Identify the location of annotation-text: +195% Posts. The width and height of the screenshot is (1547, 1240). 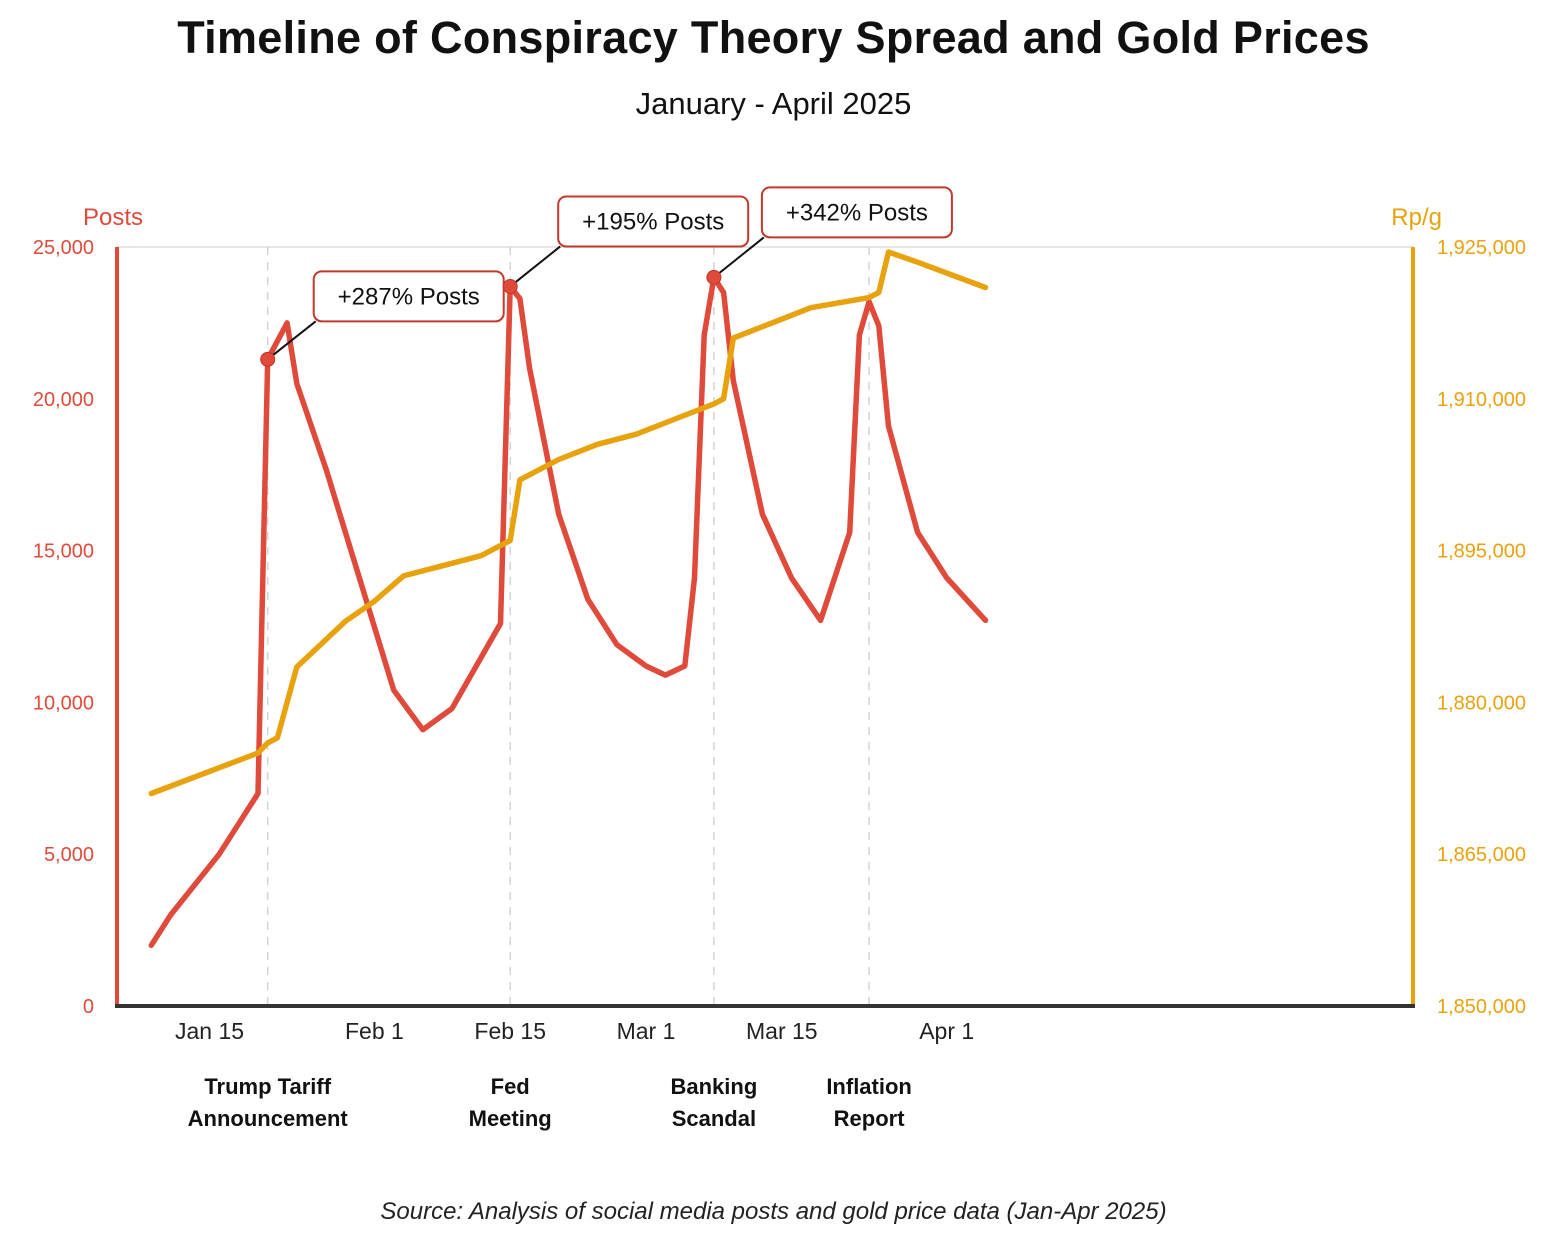
(653, 221).